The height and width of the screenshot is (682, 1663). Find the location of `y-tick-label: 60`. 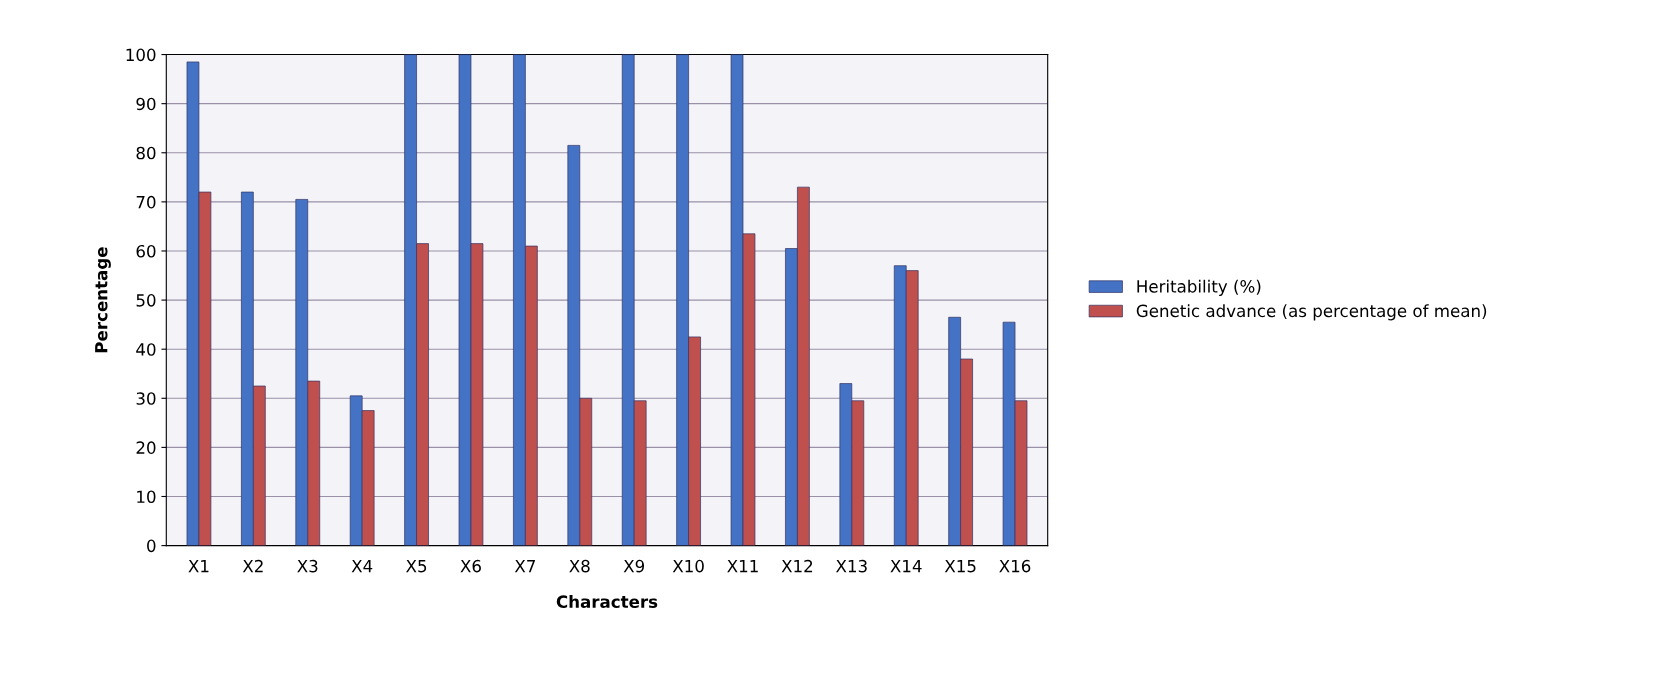

y-tick-label: 60 is located at coordinates (146, 251).